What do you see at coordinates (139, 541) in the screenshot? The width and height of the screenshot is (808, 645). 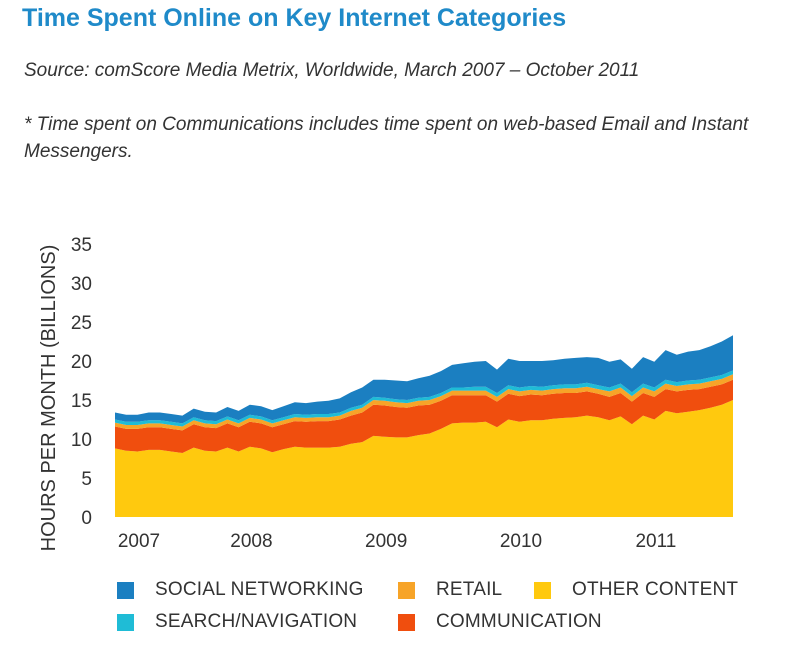 I see `x-tick-label: 2007` at bounding box center [139, 541].